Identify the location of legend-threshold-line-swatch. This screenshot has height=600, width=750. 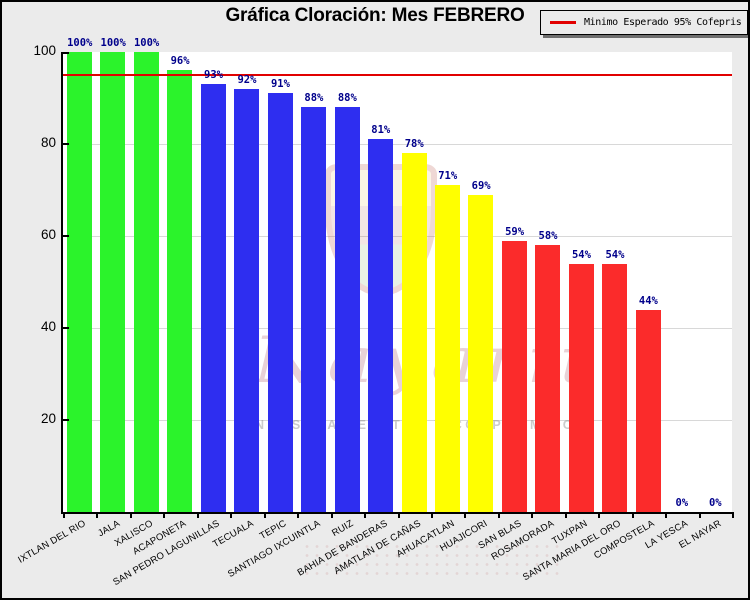
(563, 22).